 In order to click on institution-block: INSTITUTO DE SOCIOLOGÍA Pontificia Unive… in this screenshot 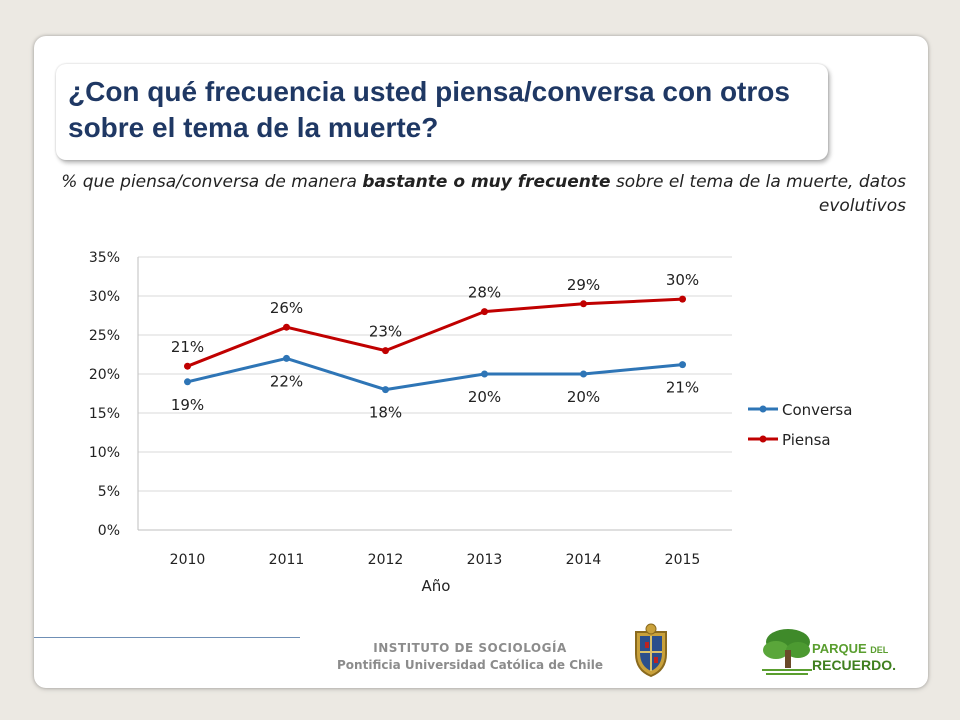, I will do `click(470, 657)`.